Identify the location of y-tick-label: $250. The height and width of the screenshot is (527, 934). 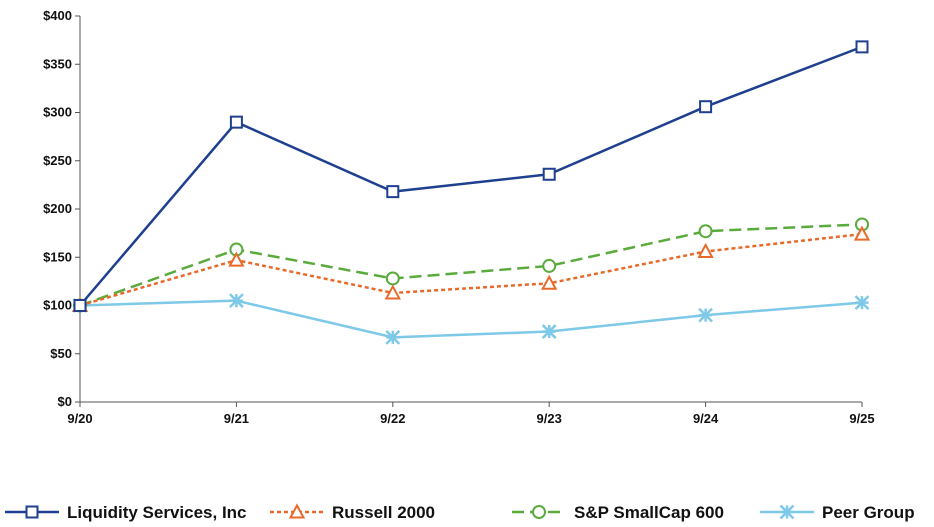
(57, 160).